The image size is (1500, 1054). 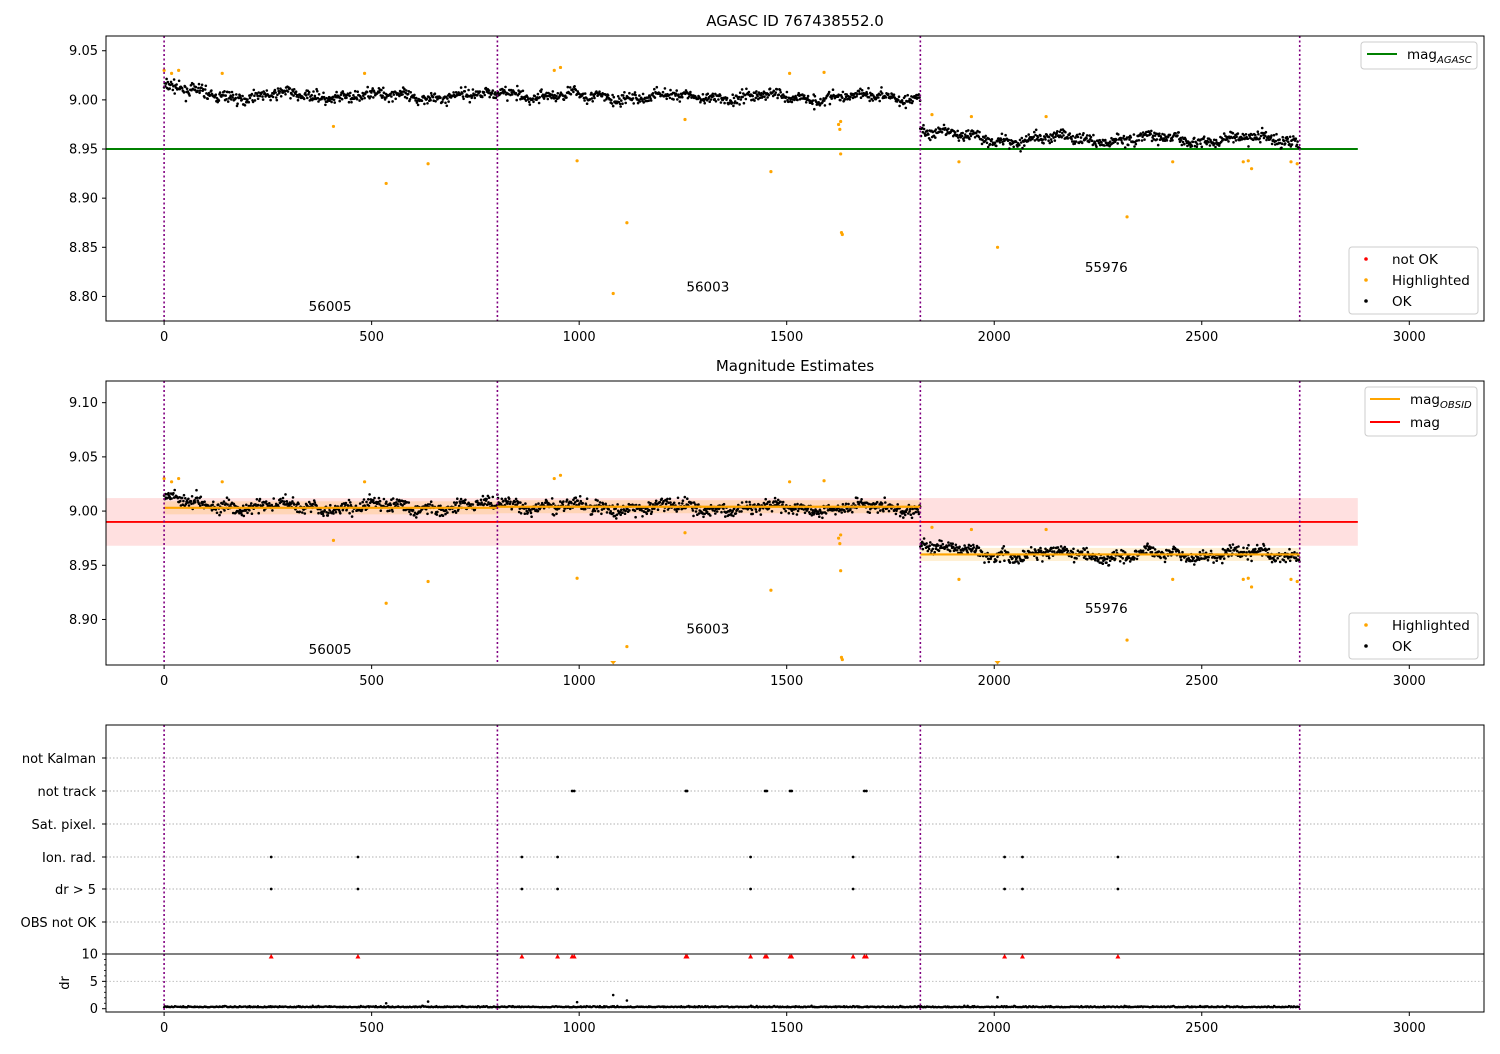 What do you see at coordinates (271, 889) in the screenshot?
I see `flag-point` at bounding box center [271, 889].